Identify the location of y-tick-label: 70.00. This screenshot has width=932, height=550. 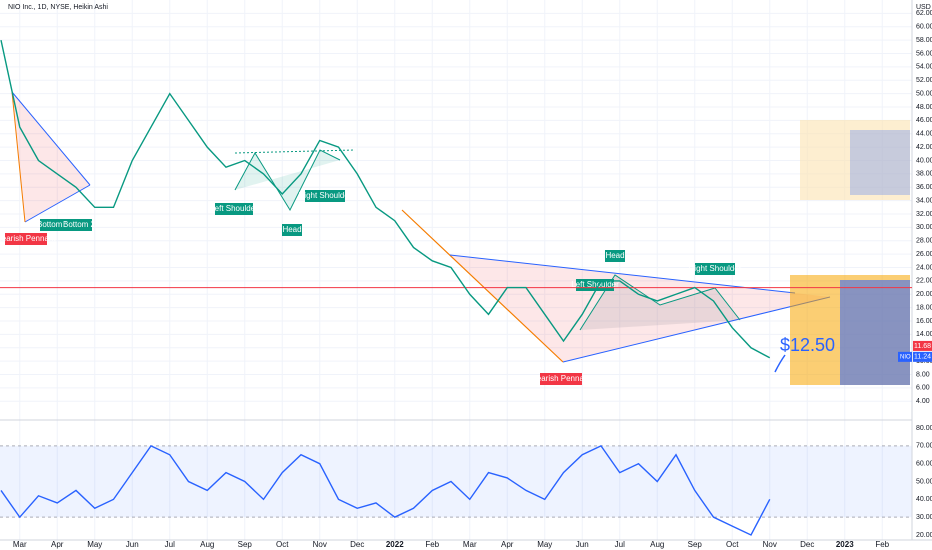
(924, 446).